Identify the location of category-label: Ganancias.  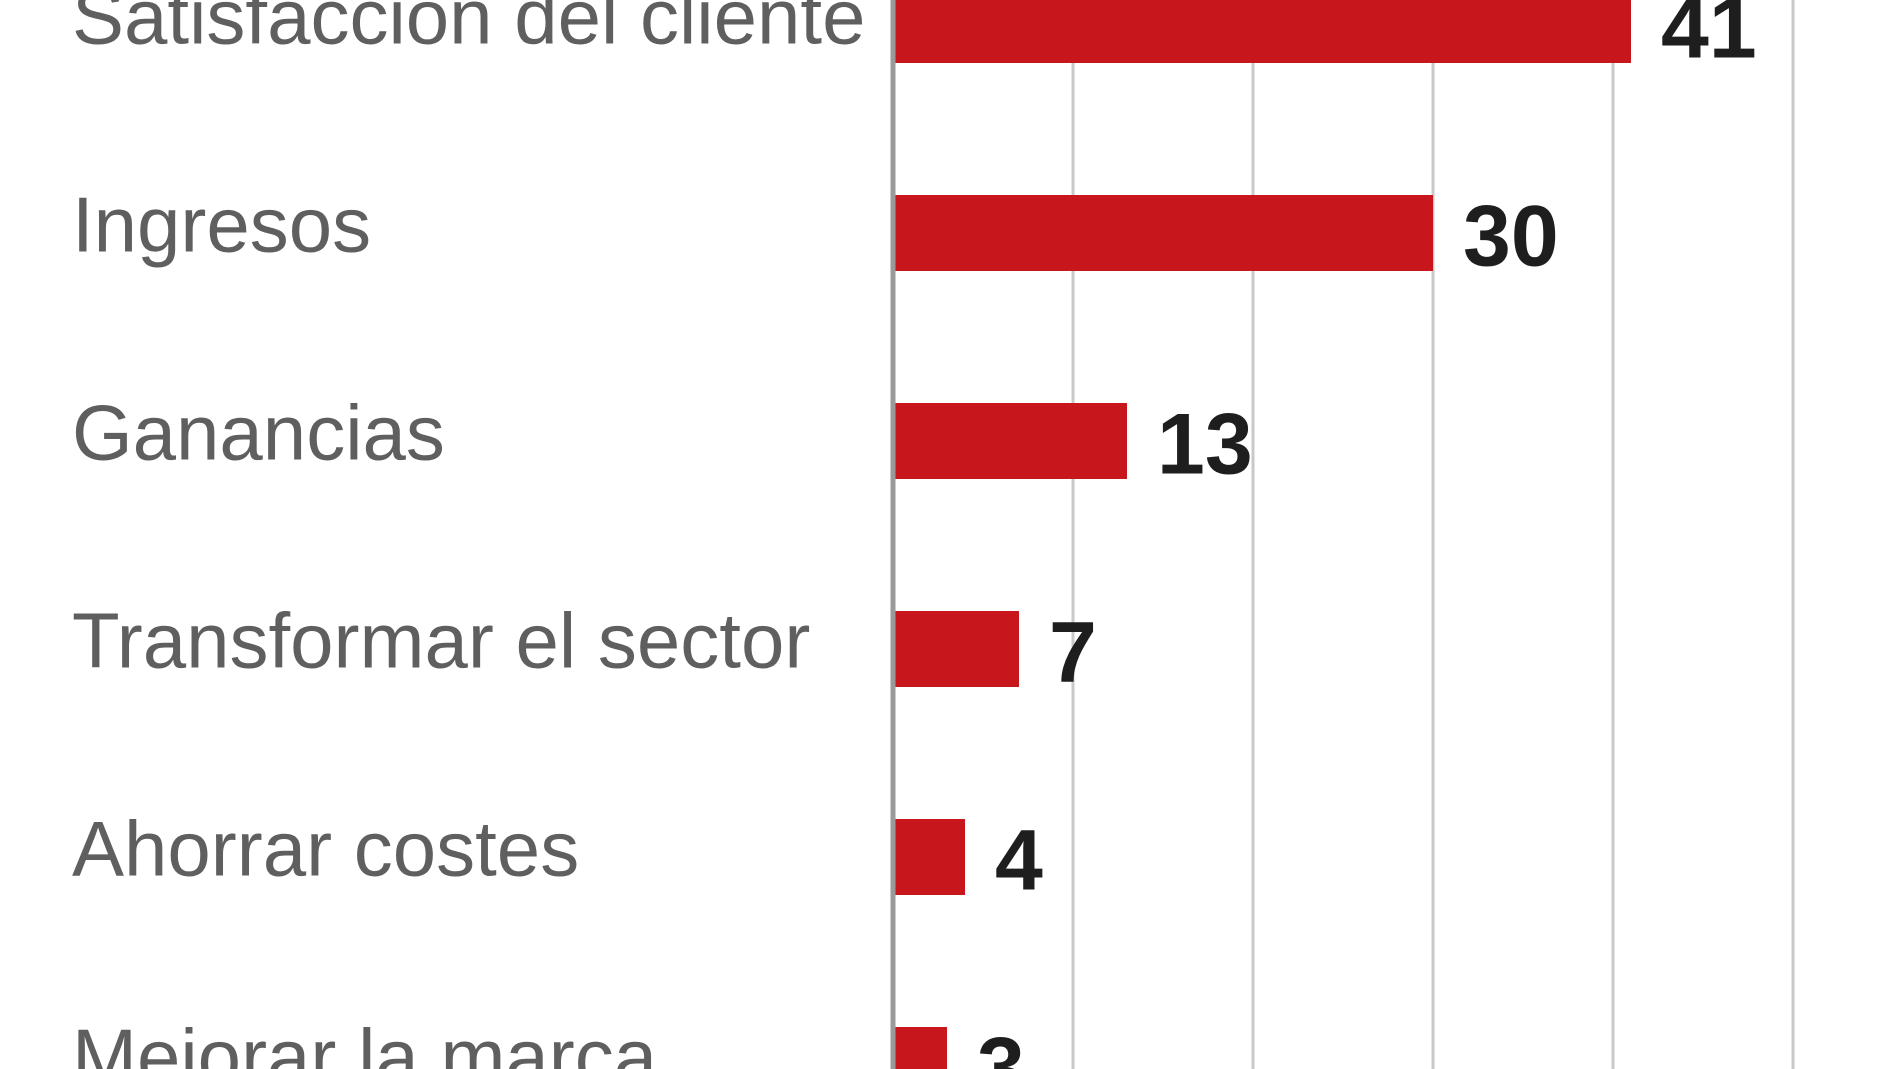
(258, 433).